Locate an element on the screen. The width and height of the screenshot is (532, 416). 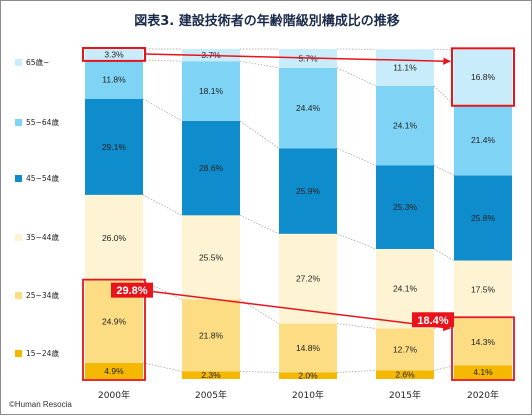
callout-2000-text: 29.8% is located at coordinates (131, 291).